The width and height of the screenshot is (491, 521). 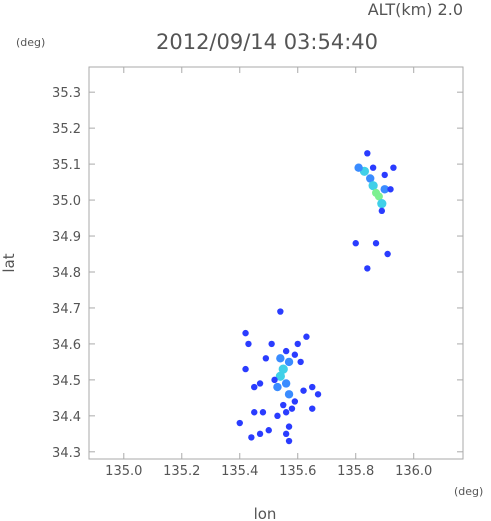 What do you see at coordinates (66, 201) in the screenshot?
I see `y-tick-label: 35.0` at bounding box center [66, 201].